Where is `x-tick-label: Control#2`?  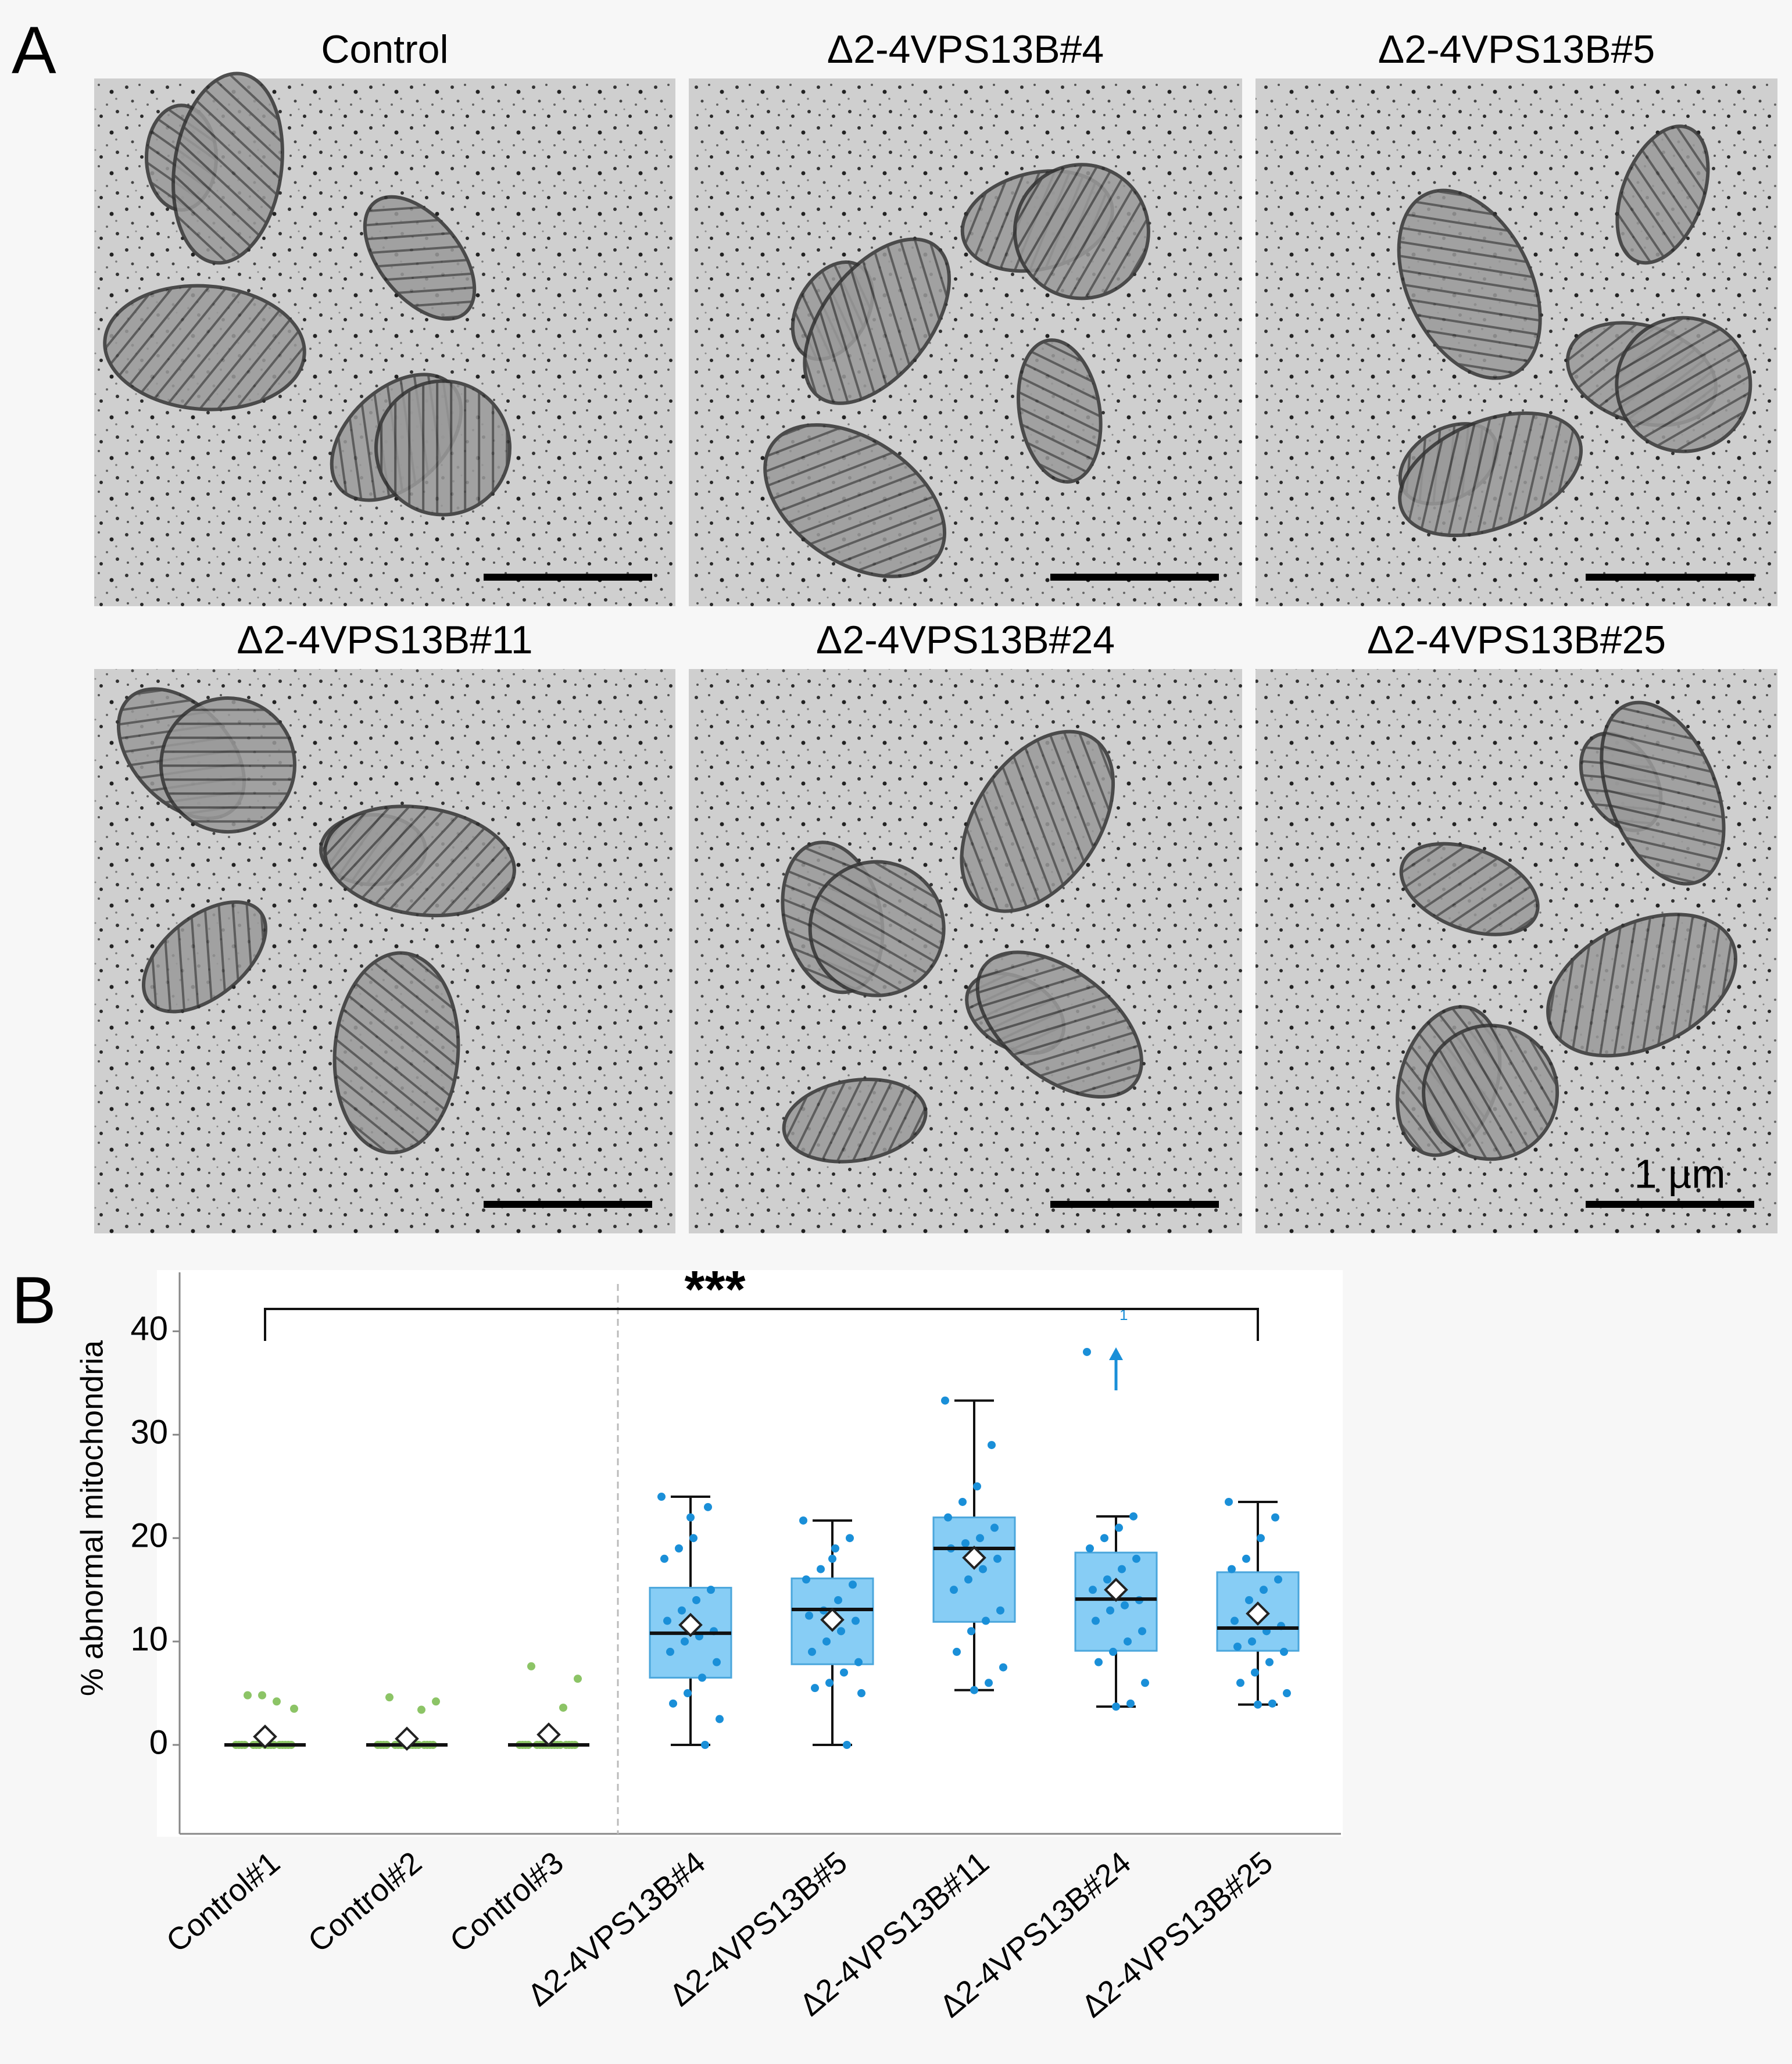
x-tick-label: Control#2 is located at coordinates (365, 1902).